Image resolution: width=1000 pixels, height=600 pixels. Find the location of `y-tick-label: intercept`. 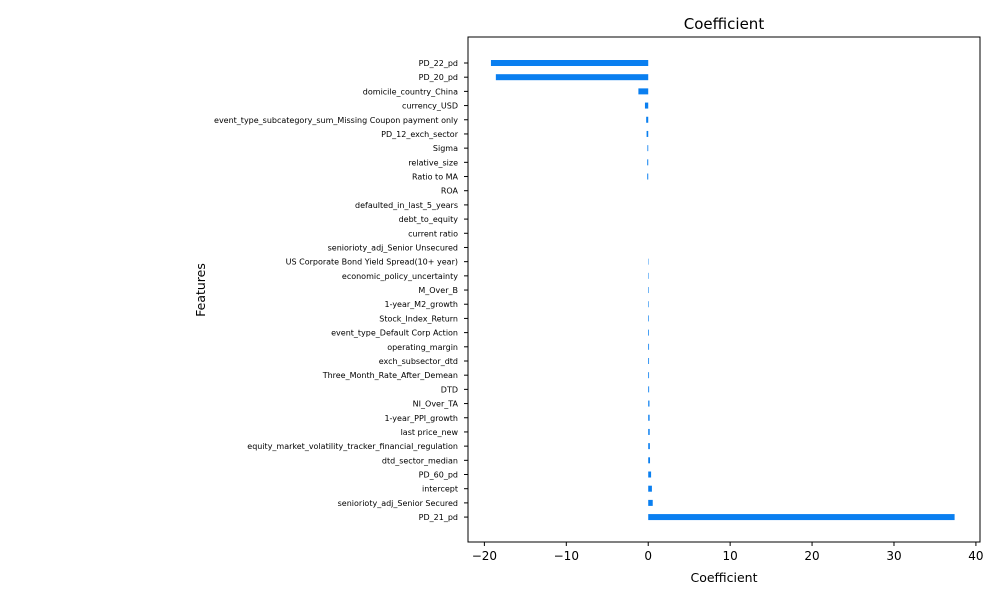

y-tick-label: intercept is located at coordinates (440, 489).